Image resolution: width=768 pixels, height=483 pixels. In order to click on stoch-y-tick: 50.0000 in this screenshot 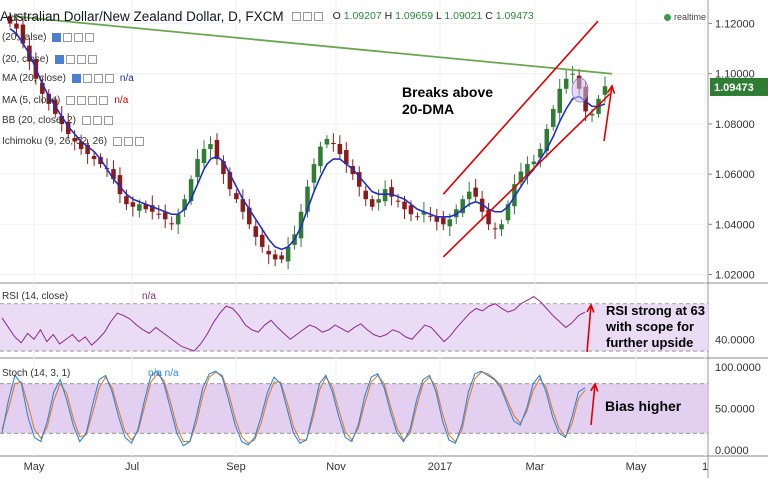, I will do `click(735, 410)`.